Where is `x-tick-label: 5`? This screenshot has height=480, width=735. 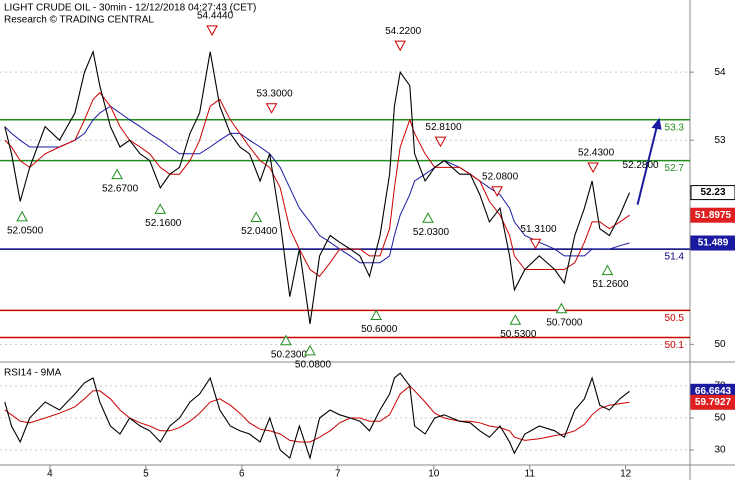
x-tick-label: 5 is located at coordinates (146, 474).